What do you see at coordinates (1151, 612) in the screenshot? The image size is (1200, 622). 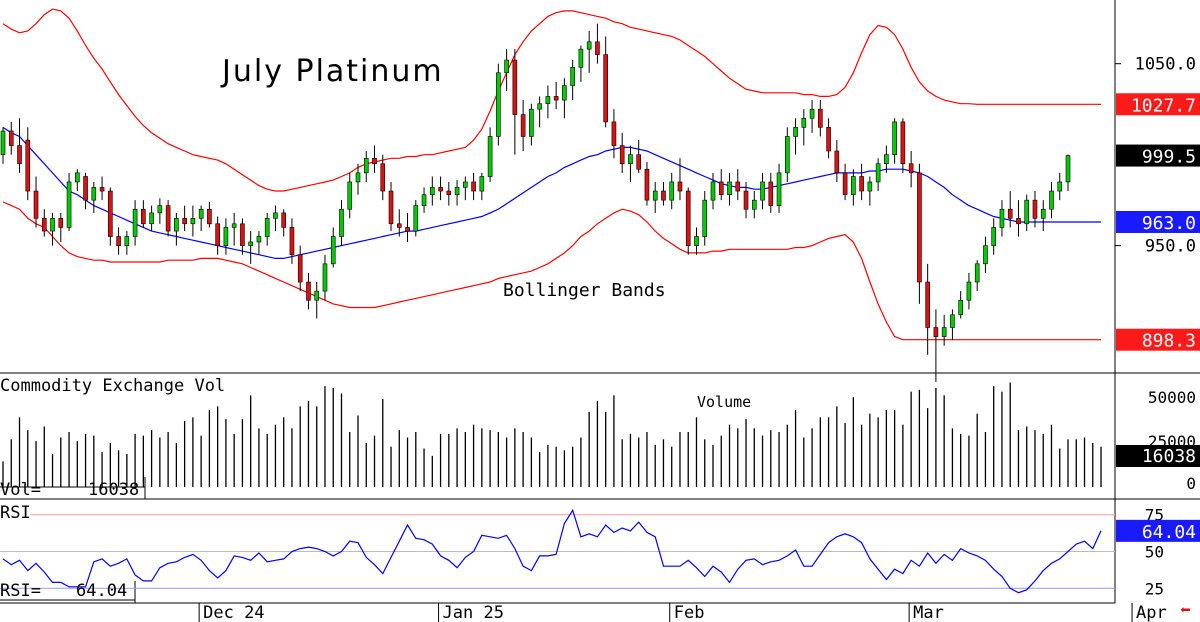 I see `x-tick-label: Apr` at bounding box center [1151, 612].